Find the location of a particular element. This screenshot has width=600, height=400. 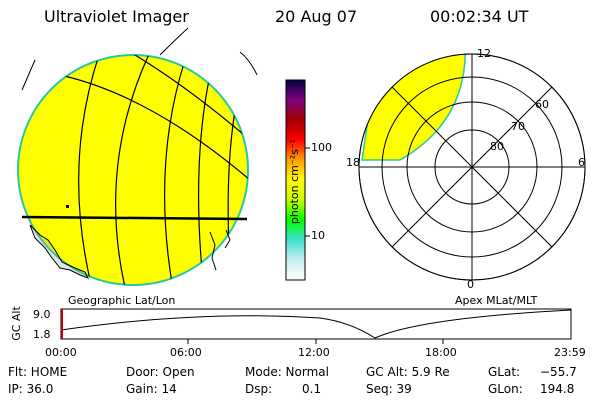

status-glat-value: −55.7 is located at coordinates (558, 372).